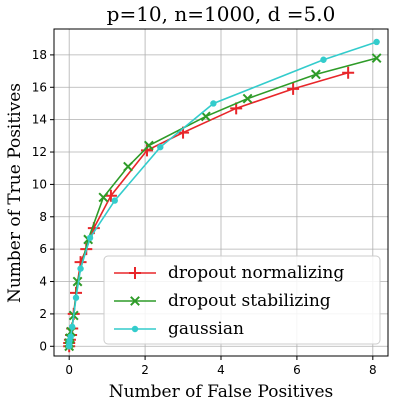  I want to click on x-tick-label: 2, so click(145, 370).